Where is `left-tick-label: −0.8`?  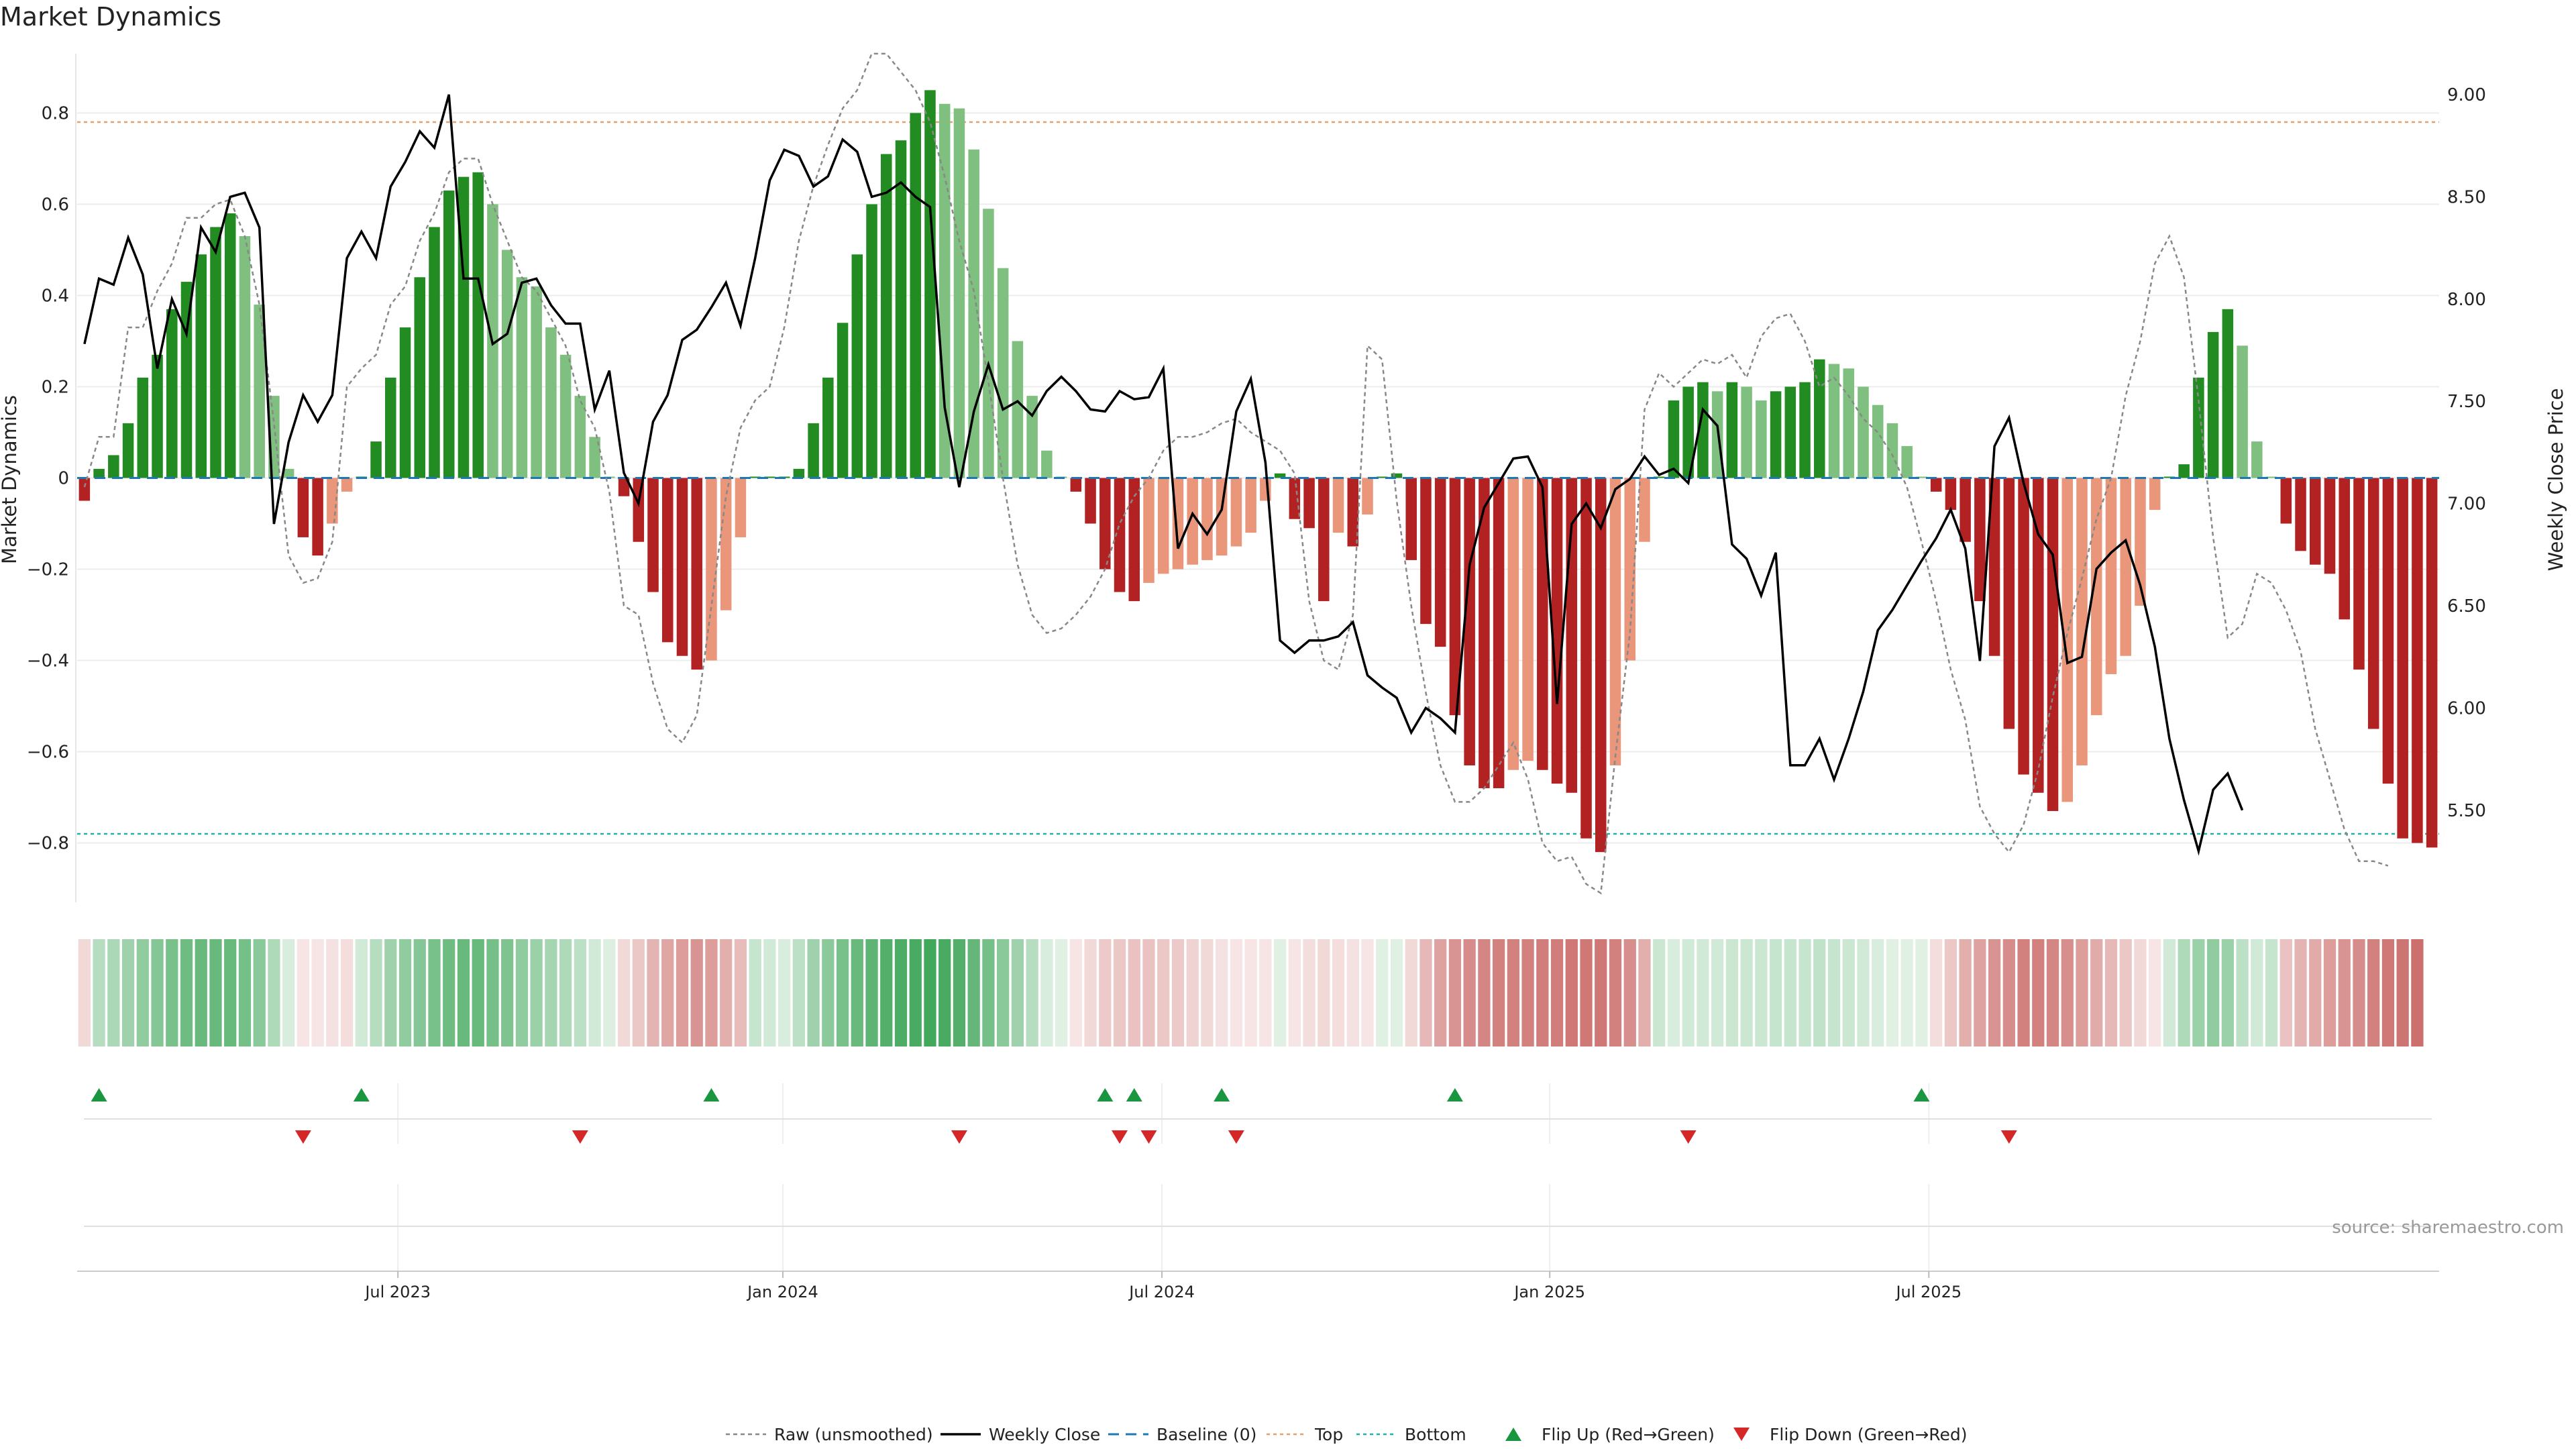 left-tick-label: −0.8 is located at coordinates (48, 844).